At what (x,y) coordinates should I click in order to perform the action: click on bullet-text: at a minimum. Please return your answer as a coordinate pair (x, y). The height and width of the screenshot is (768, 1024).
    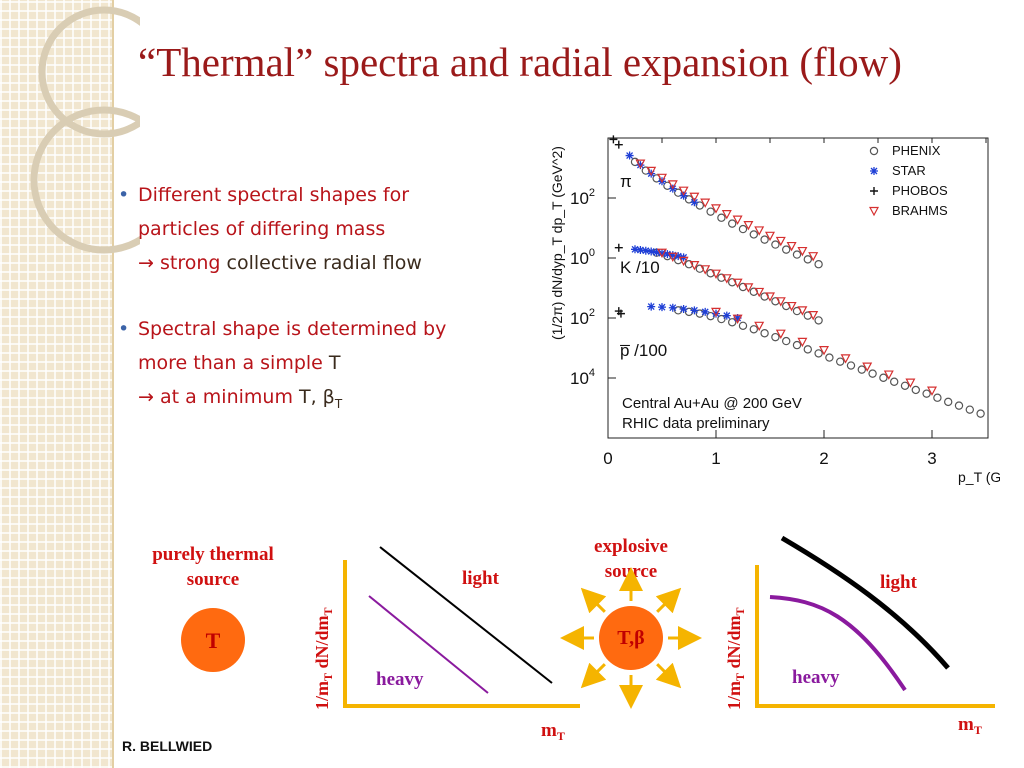
    Looking at the image, I should click on (226, 397).